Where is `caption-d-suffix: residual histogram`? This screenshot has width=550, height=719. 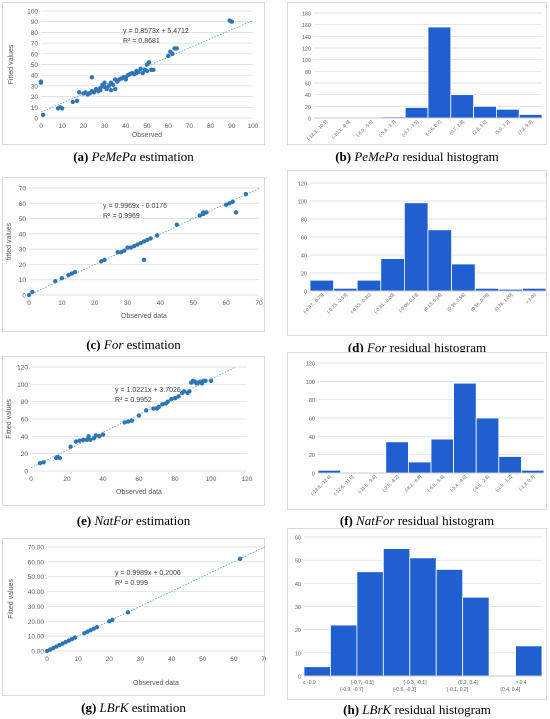 caption-d-suffix: residual histogram is located at coordinates (436, 347).